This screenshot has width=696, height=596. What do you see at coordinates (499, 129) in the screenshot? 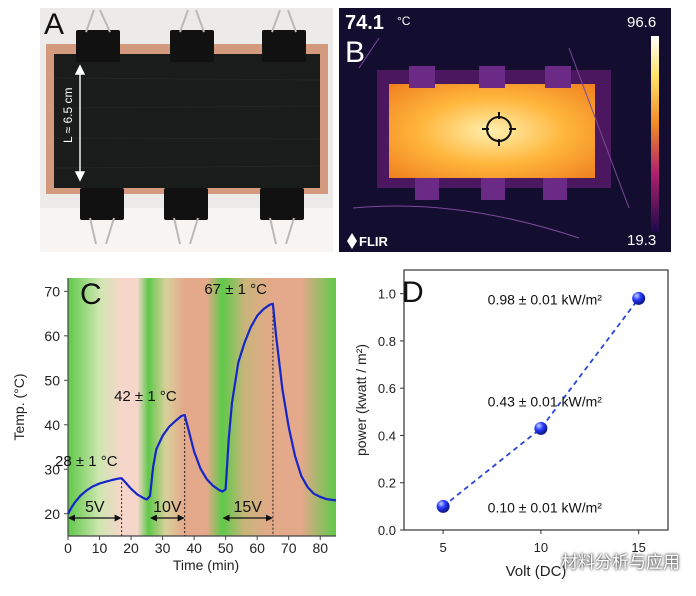
I see `crosshair-icon` at bounding box center [499, 129].